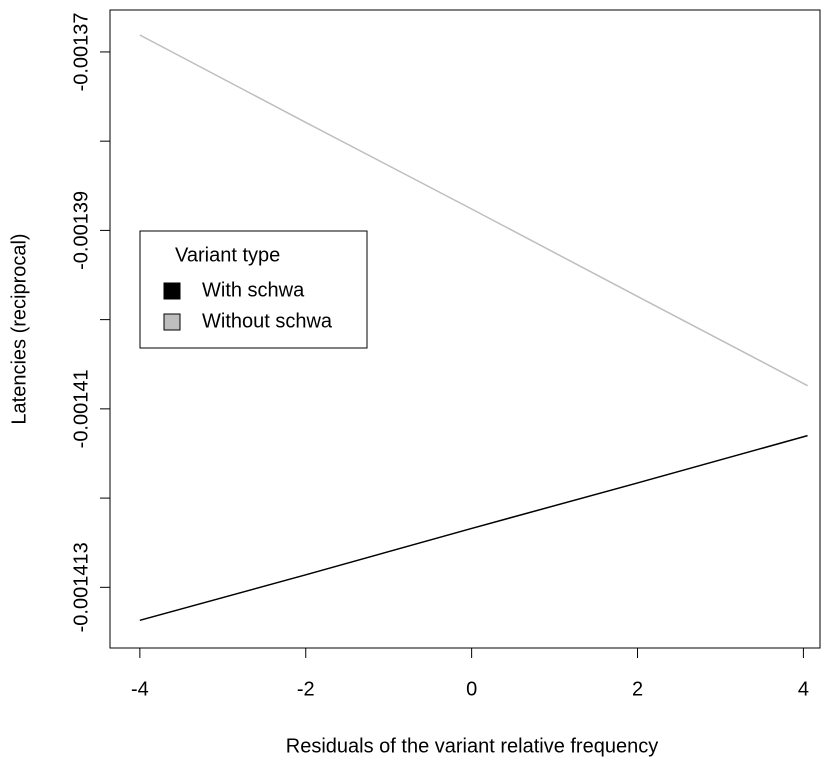 Image resolution: width=821 pixels, height=770 pixels. What do you see at coordinates (267, 321) in the screenshot?
I see `legend-label: Without schwa` at bounding box center [267, 321].